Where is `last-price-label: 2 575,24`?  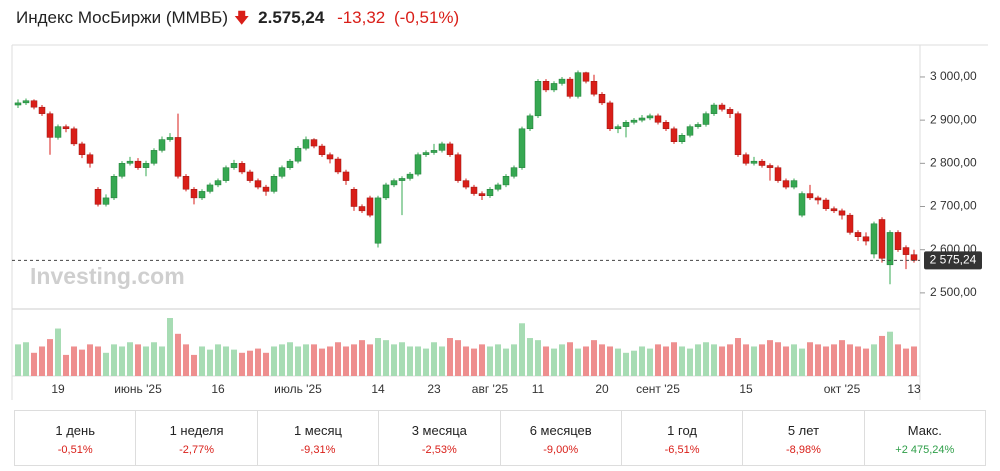 last-price-label: 2 575,24 is located at coordinates (953, 260).